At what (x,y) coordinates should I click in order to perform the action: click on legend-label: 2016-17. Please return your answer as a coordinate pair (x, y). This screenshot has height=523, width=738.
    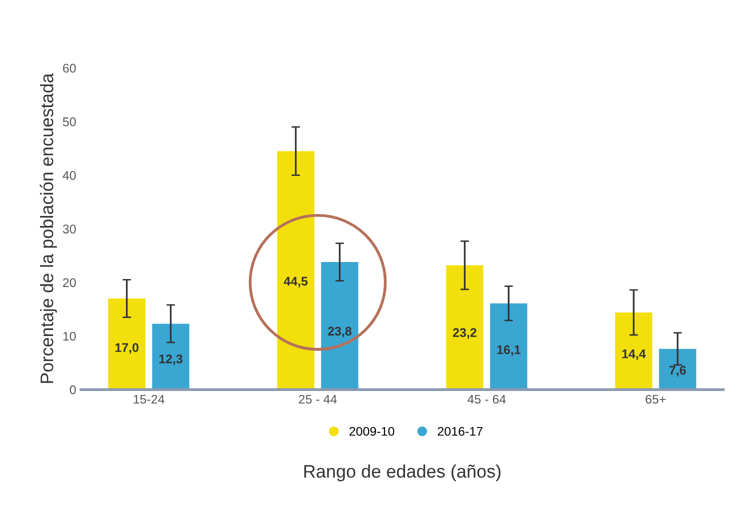
    Looking at the image, I should click on (460, 431).